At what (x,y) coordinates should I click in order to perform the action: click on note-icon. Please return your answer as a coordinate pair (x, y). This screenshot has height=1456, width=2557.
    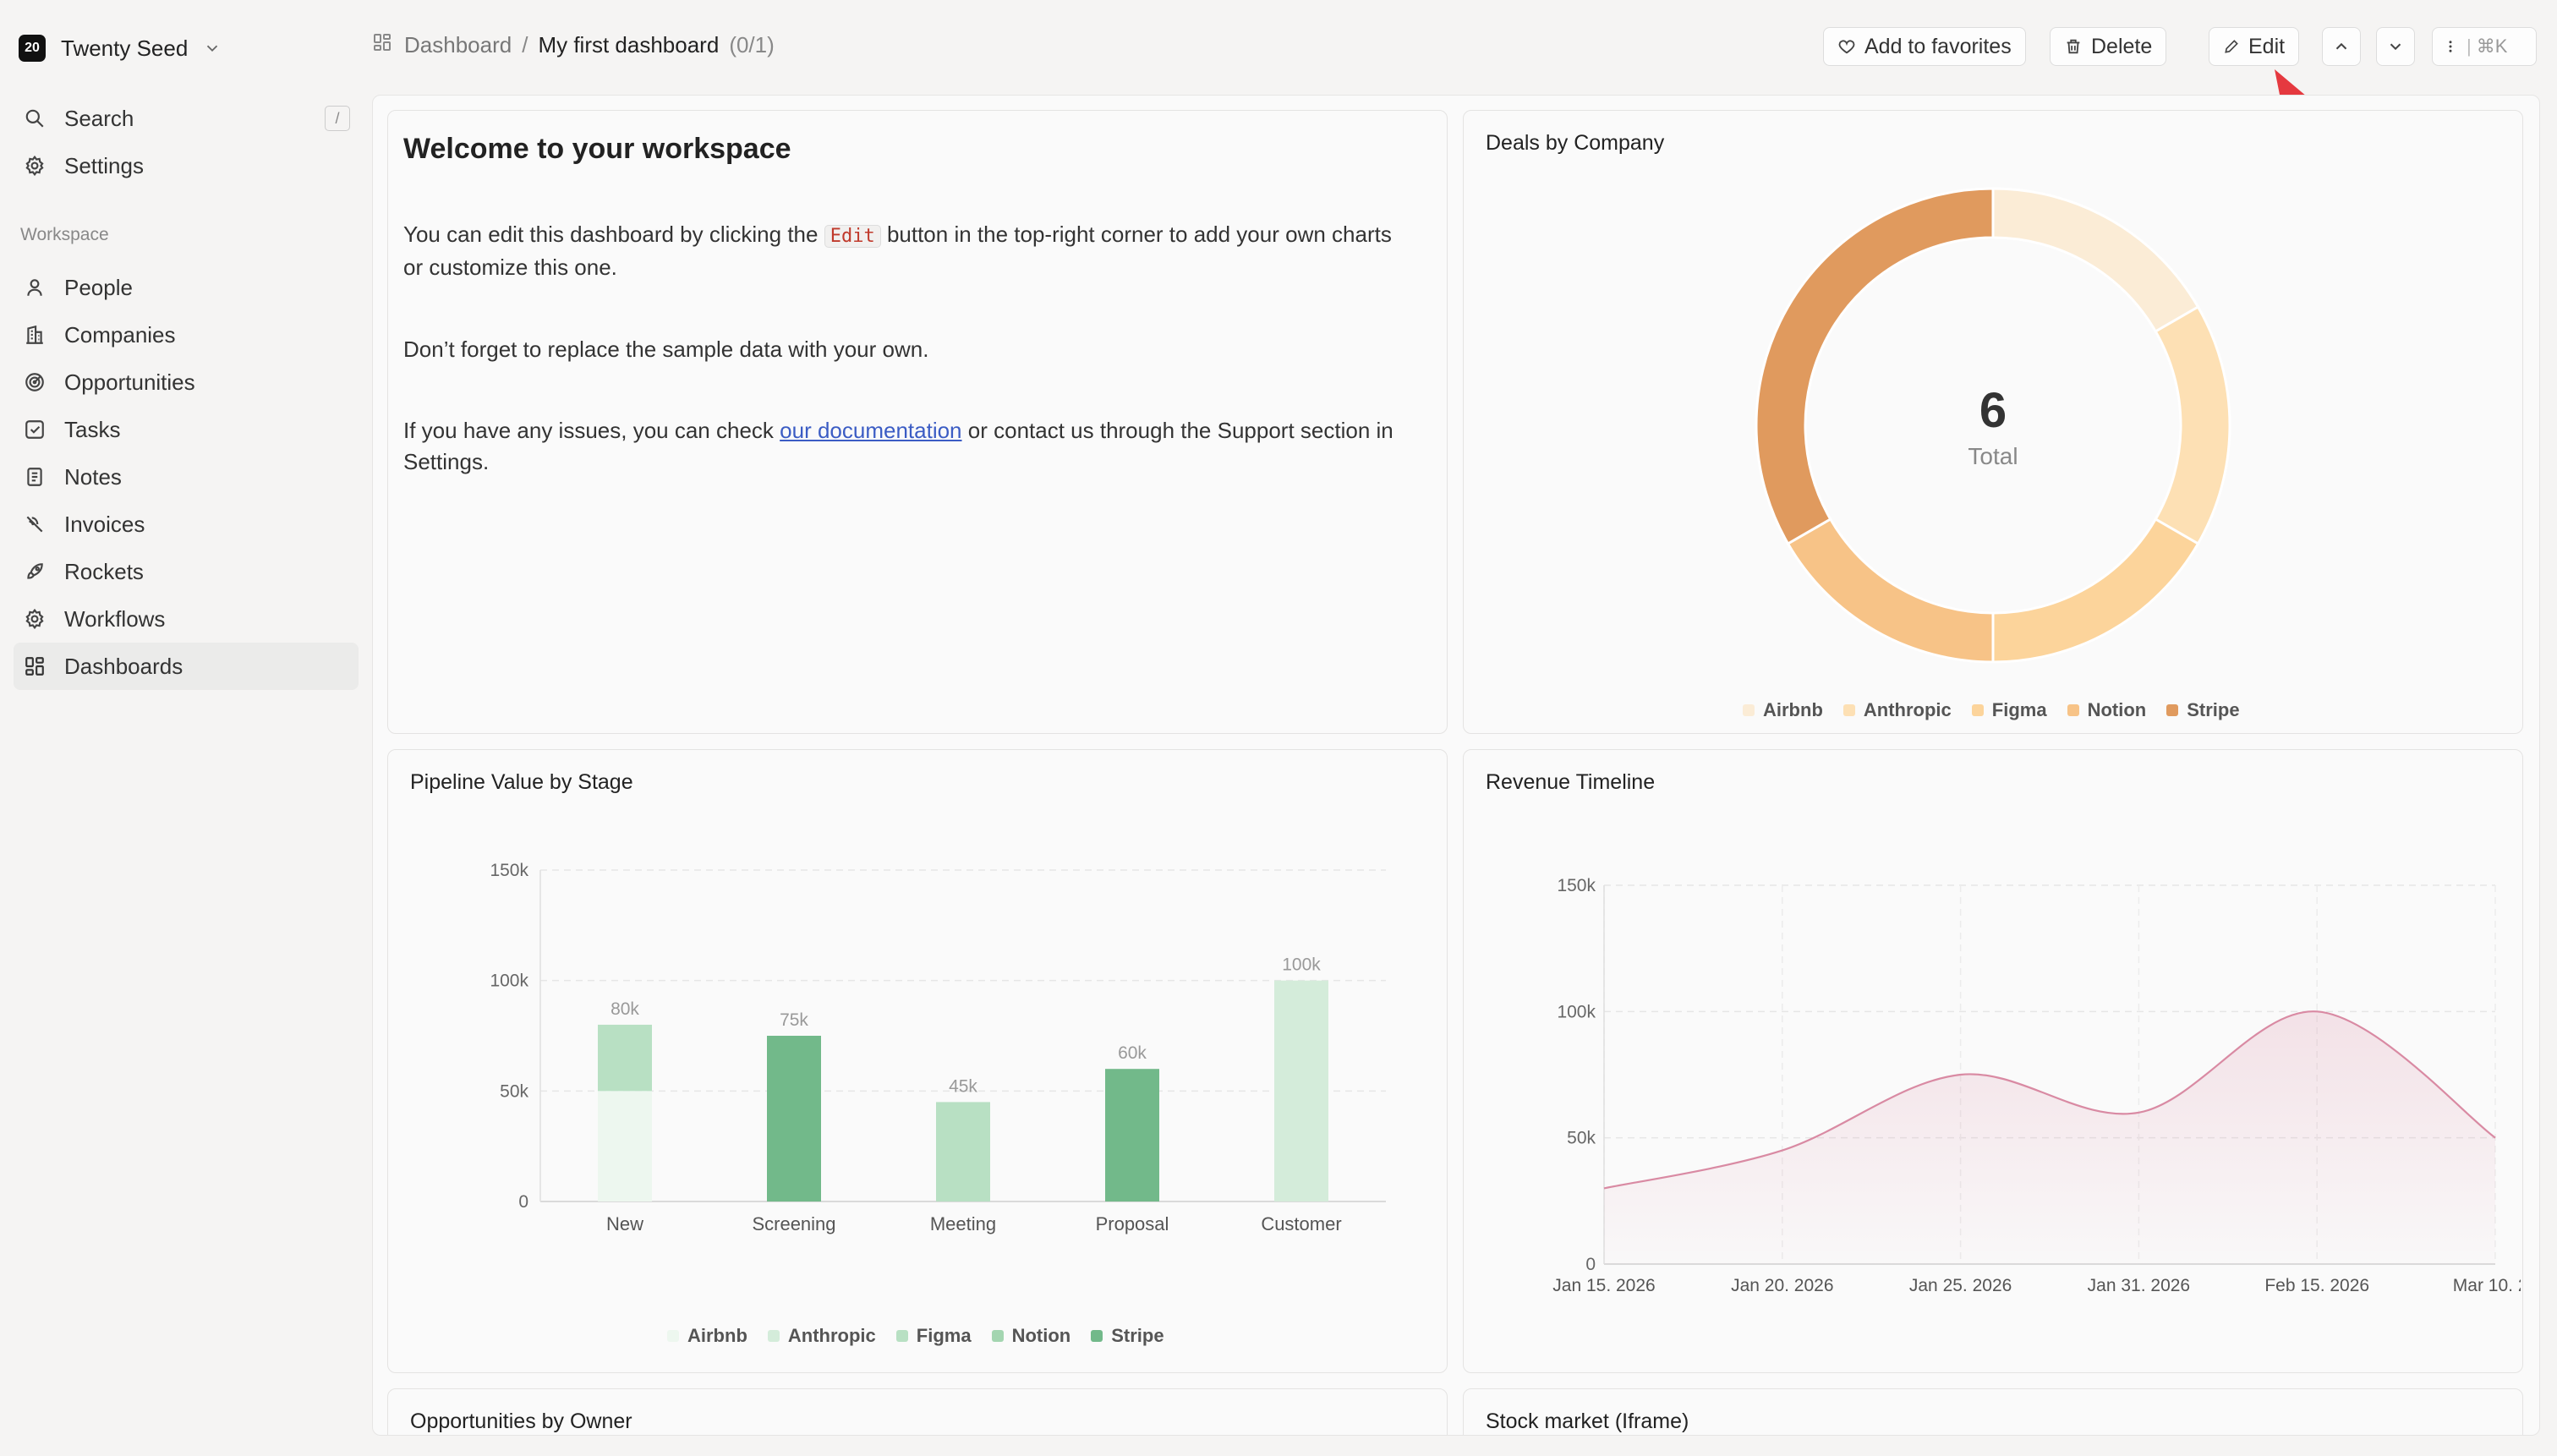
    Looking at the image, I should click on (34, 477).